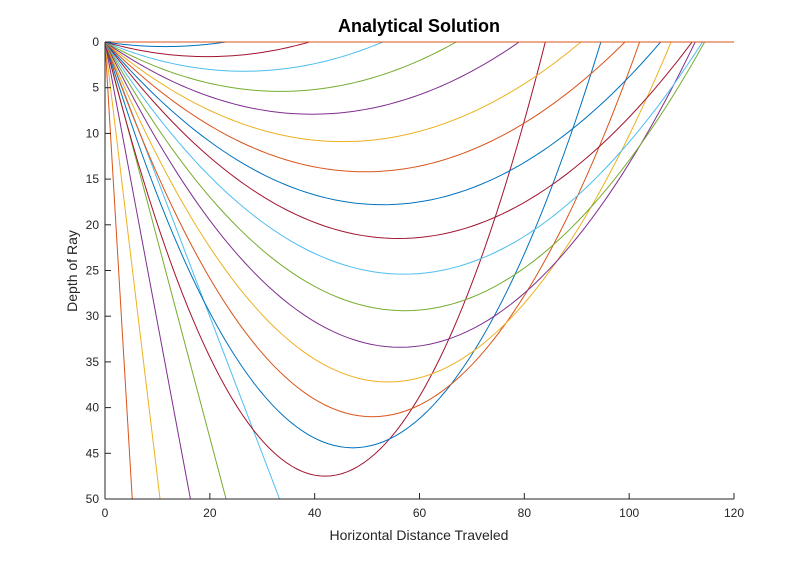  What do you see at coordinates (419, 535) in the screenshot?
I see `x-axis-label: Horizontal Distance Traveled` at bounding box center [419, 535].